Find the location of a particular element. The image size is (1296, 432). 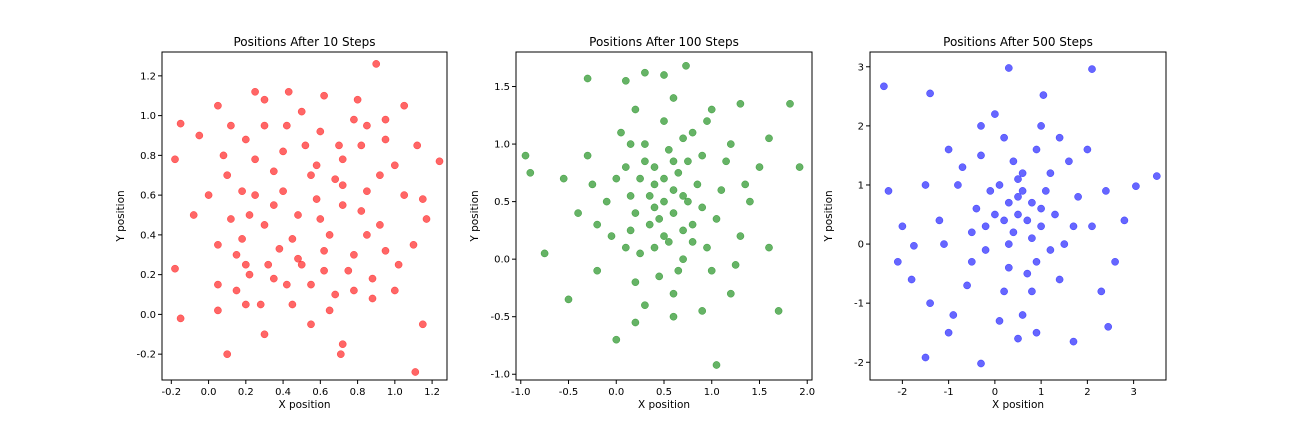

x-tick-label: -2 is located at coordinates (902, 392).